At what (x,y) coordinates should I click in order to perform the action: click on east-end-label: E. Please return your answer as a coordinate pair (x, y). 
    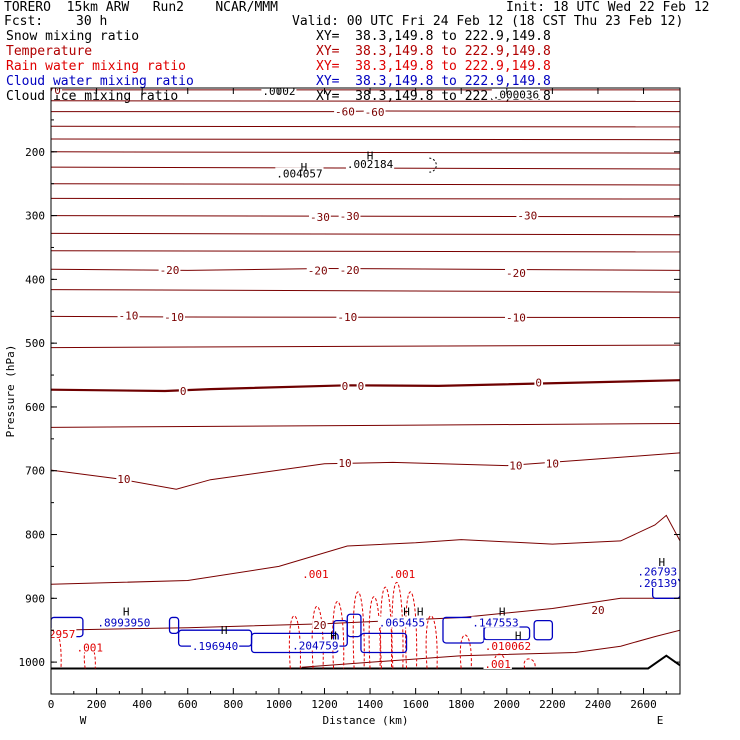
    Looking at the image, I should click on (660, 720).